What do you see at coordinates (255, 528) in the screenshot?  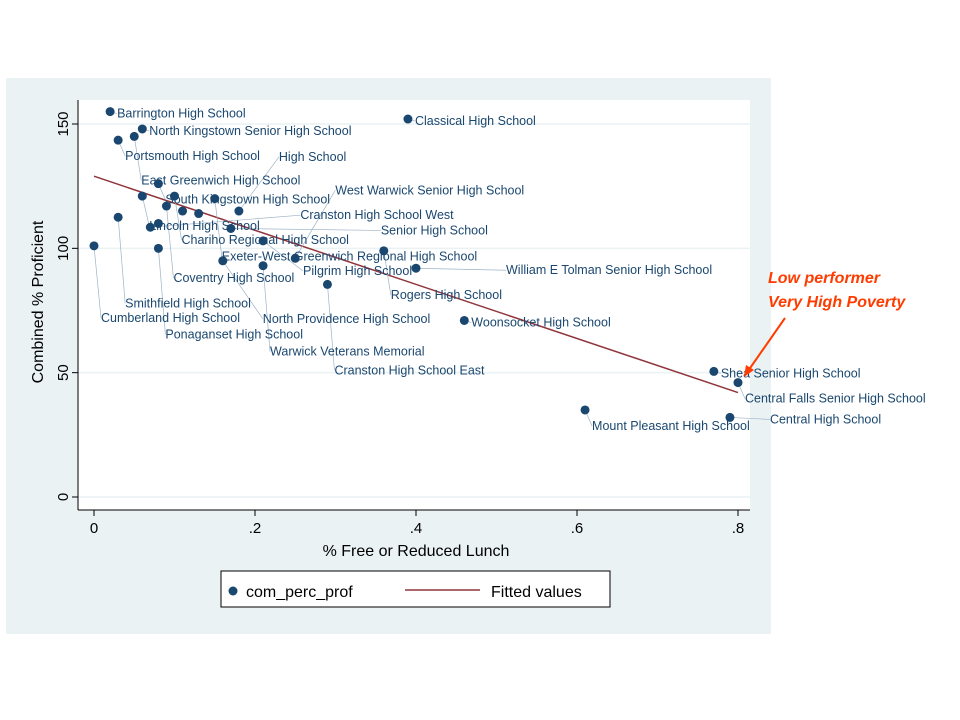 I see `x-tick-label: .2` at bounding box center [255, 528].